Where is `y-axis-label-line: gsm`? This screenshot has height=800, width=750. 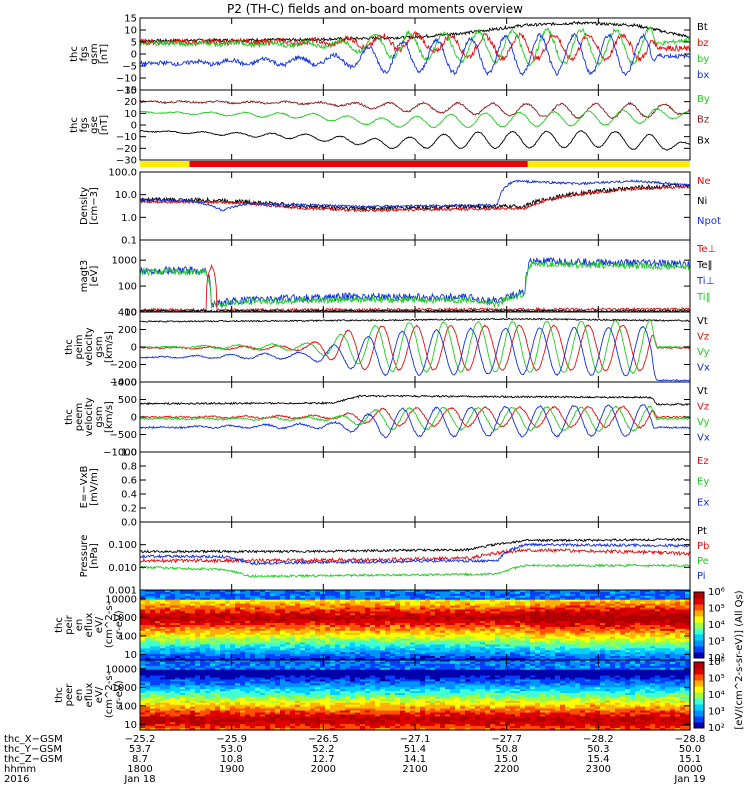
y-axis-label-line: gsm is located at coordinates (94, 53).